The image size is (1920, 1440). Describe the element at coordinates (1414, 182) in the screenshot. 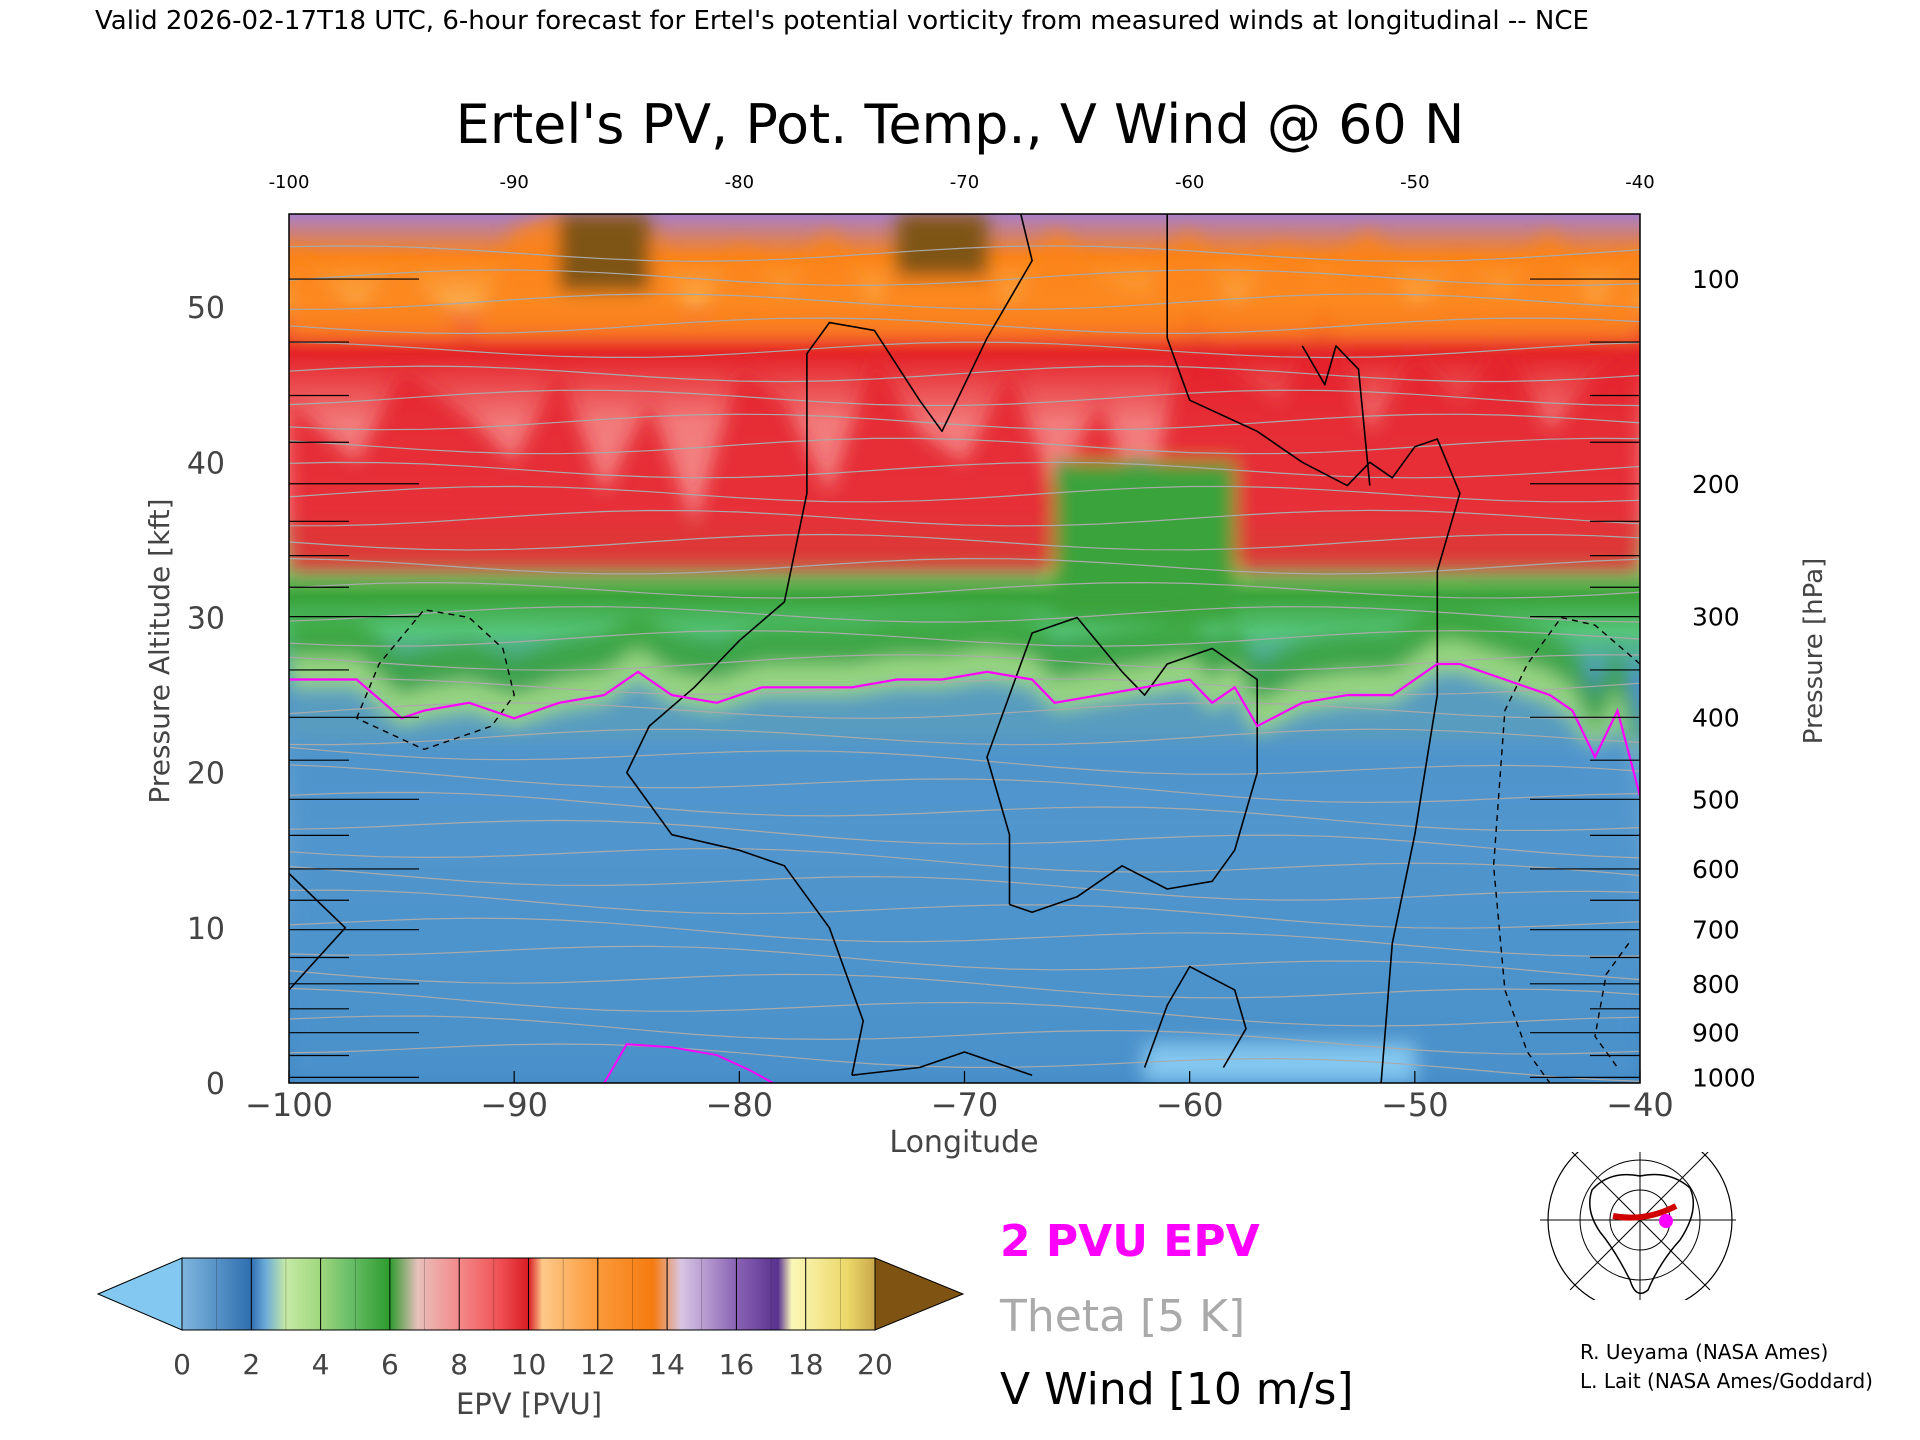

I see `x-top-tick-label: -50` at that location.